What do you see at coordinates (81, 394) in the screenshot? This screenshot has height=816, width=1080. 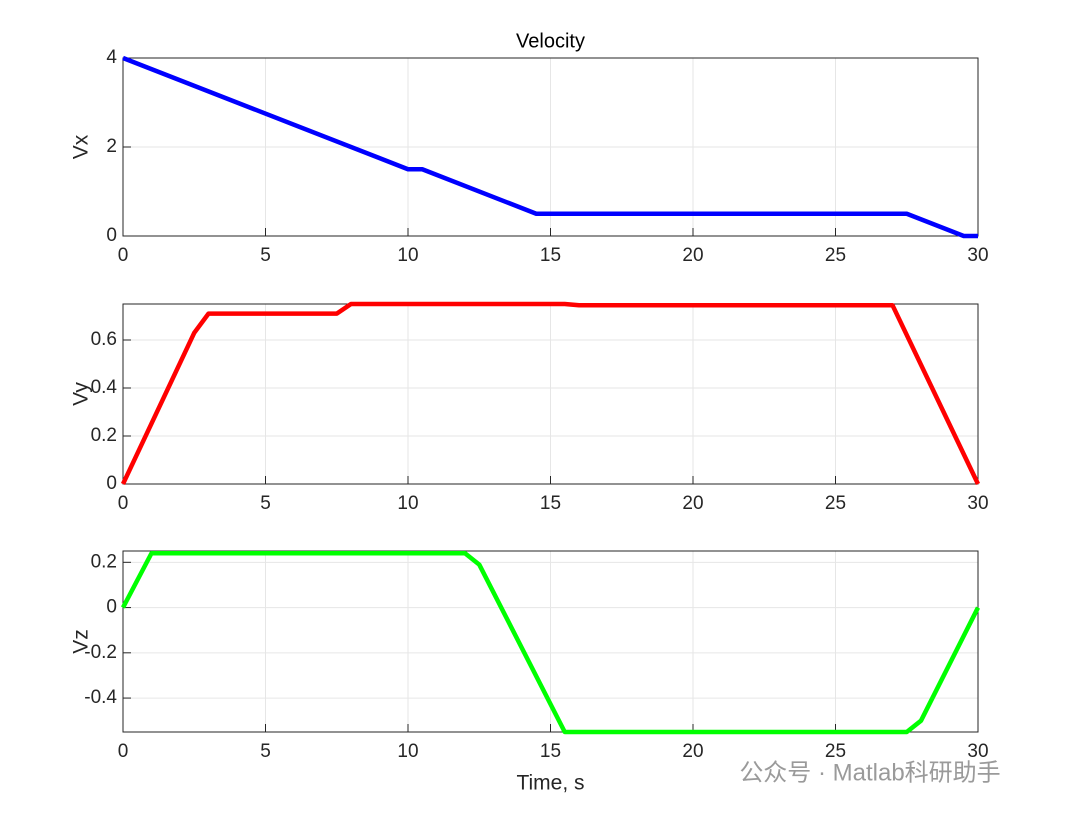 I see `y-axis-label: Vy` at bounding box center [81, 394].